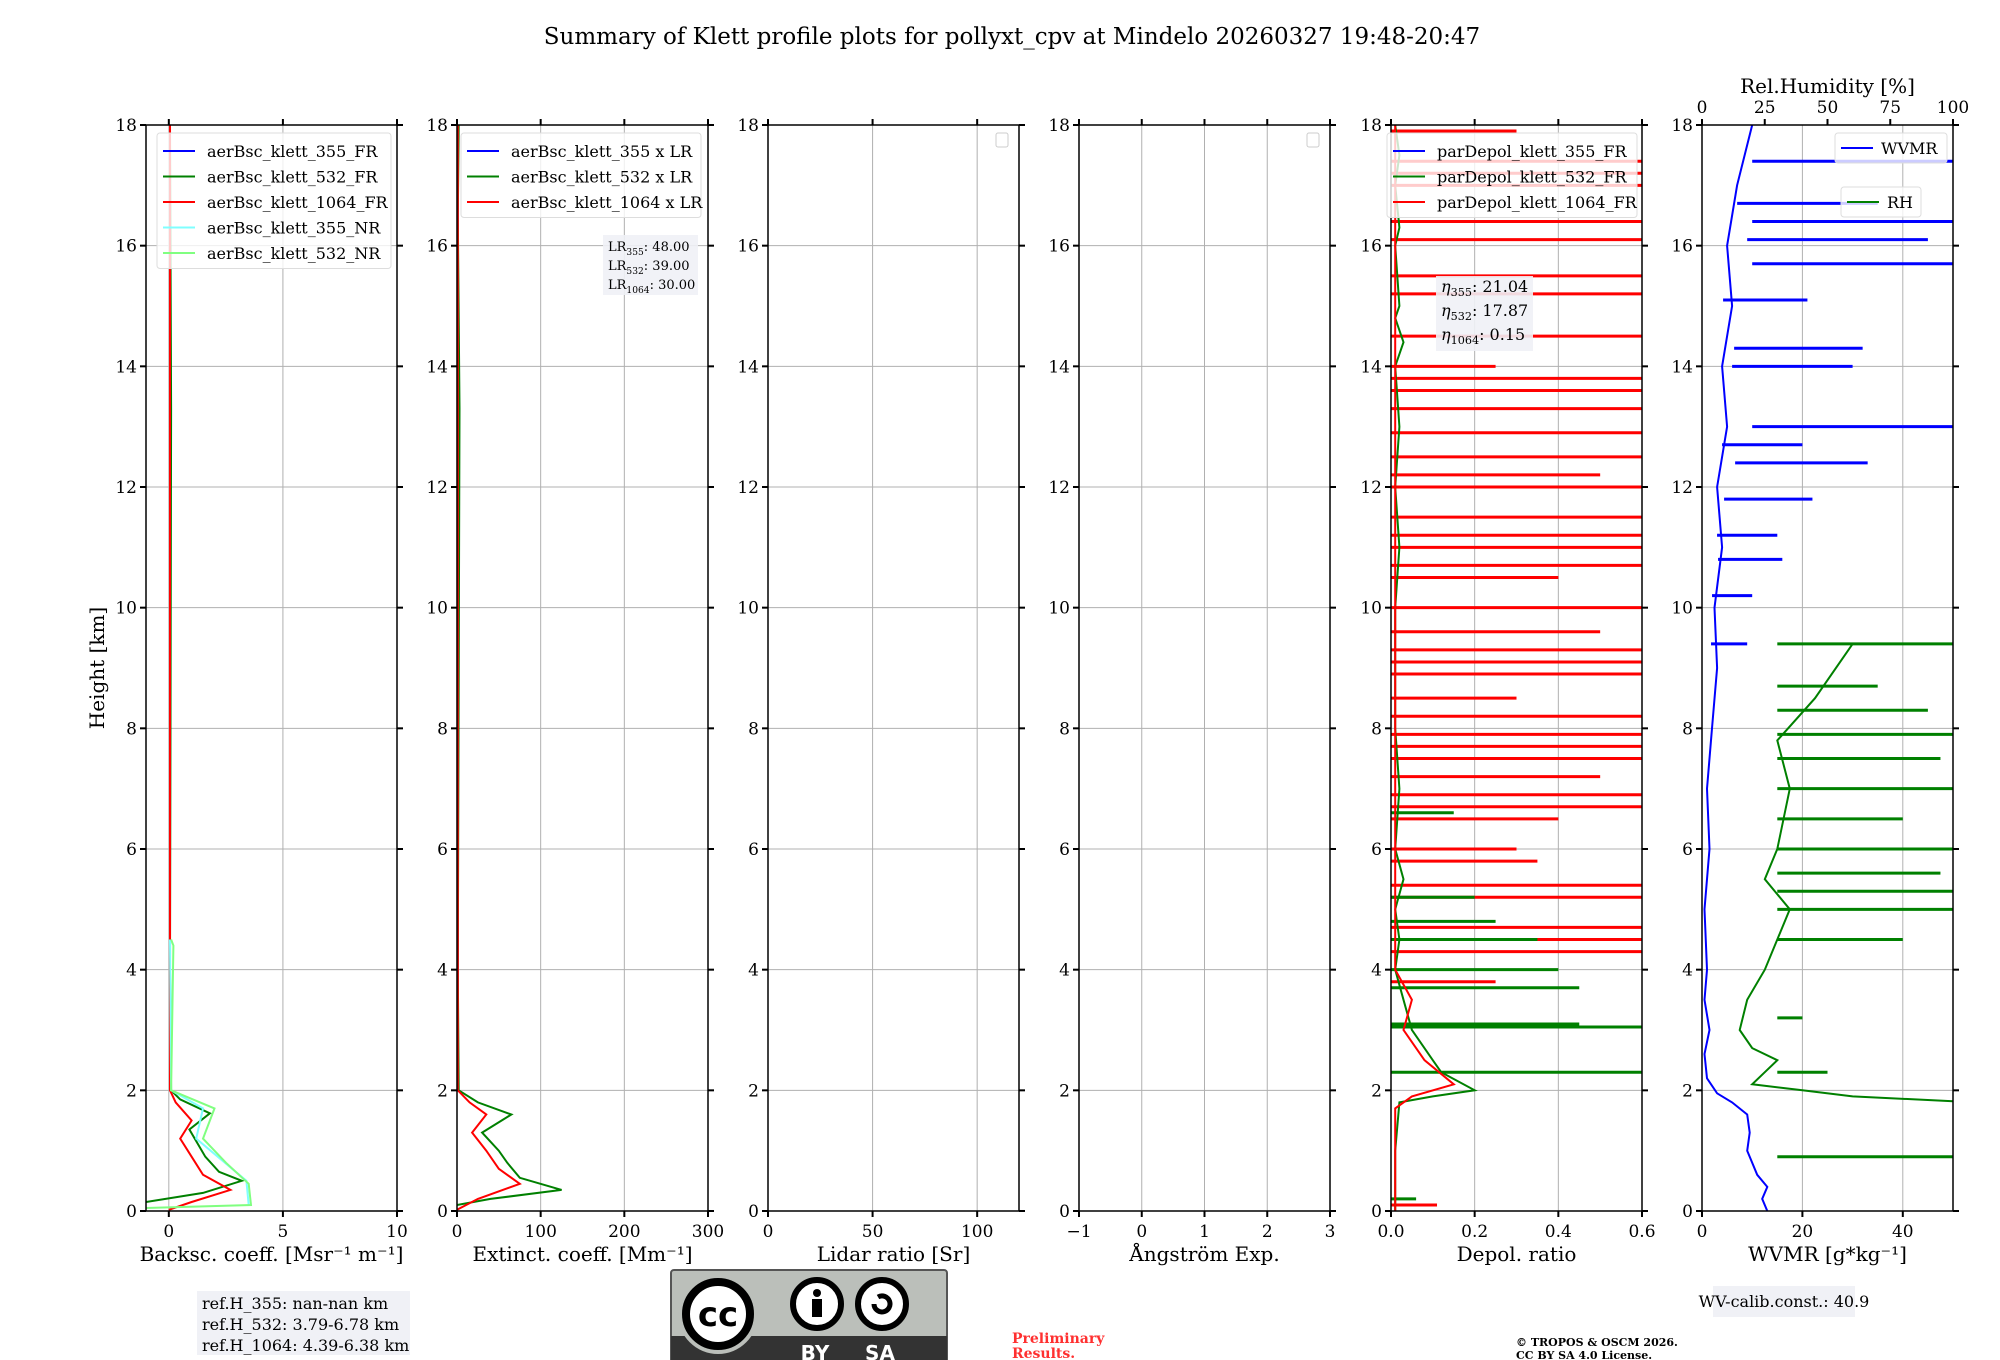  Describe the element at coordinates (1532, 151) in the screenshot. I see `legend-label: parDepol_klett_355_FR` at that location.